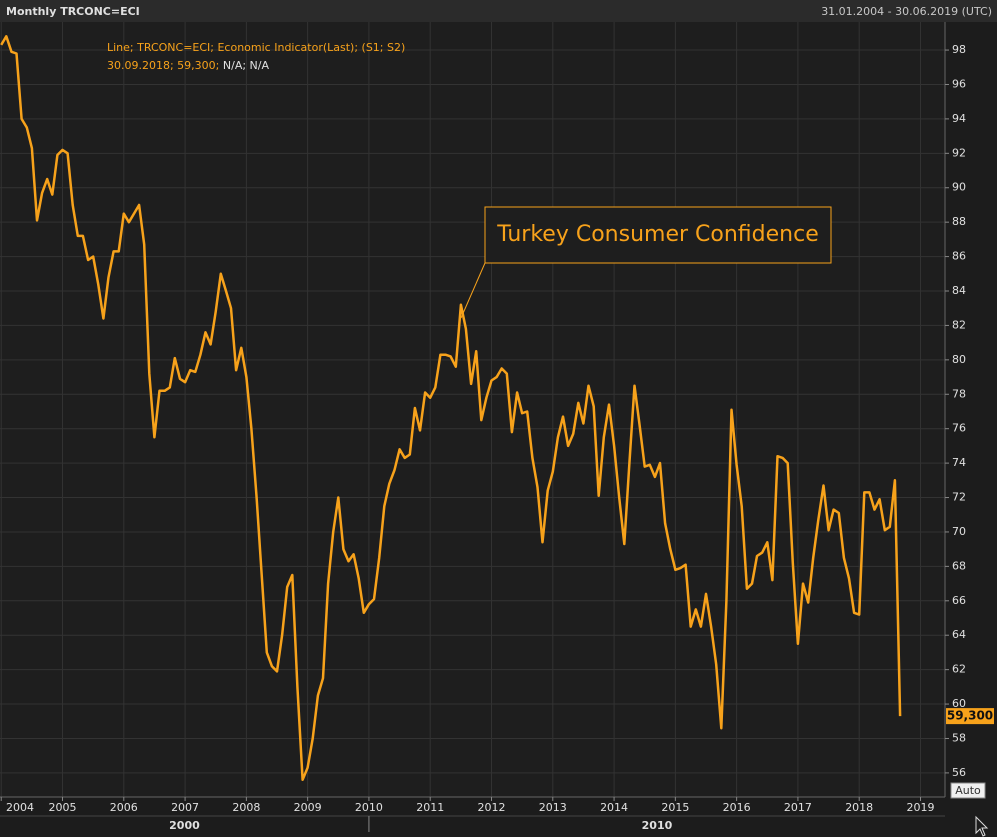  What do you see at coordinates (959, 497) in the screenshot?
I see `y-tick-label: 72` at bounding box center [959, 497].